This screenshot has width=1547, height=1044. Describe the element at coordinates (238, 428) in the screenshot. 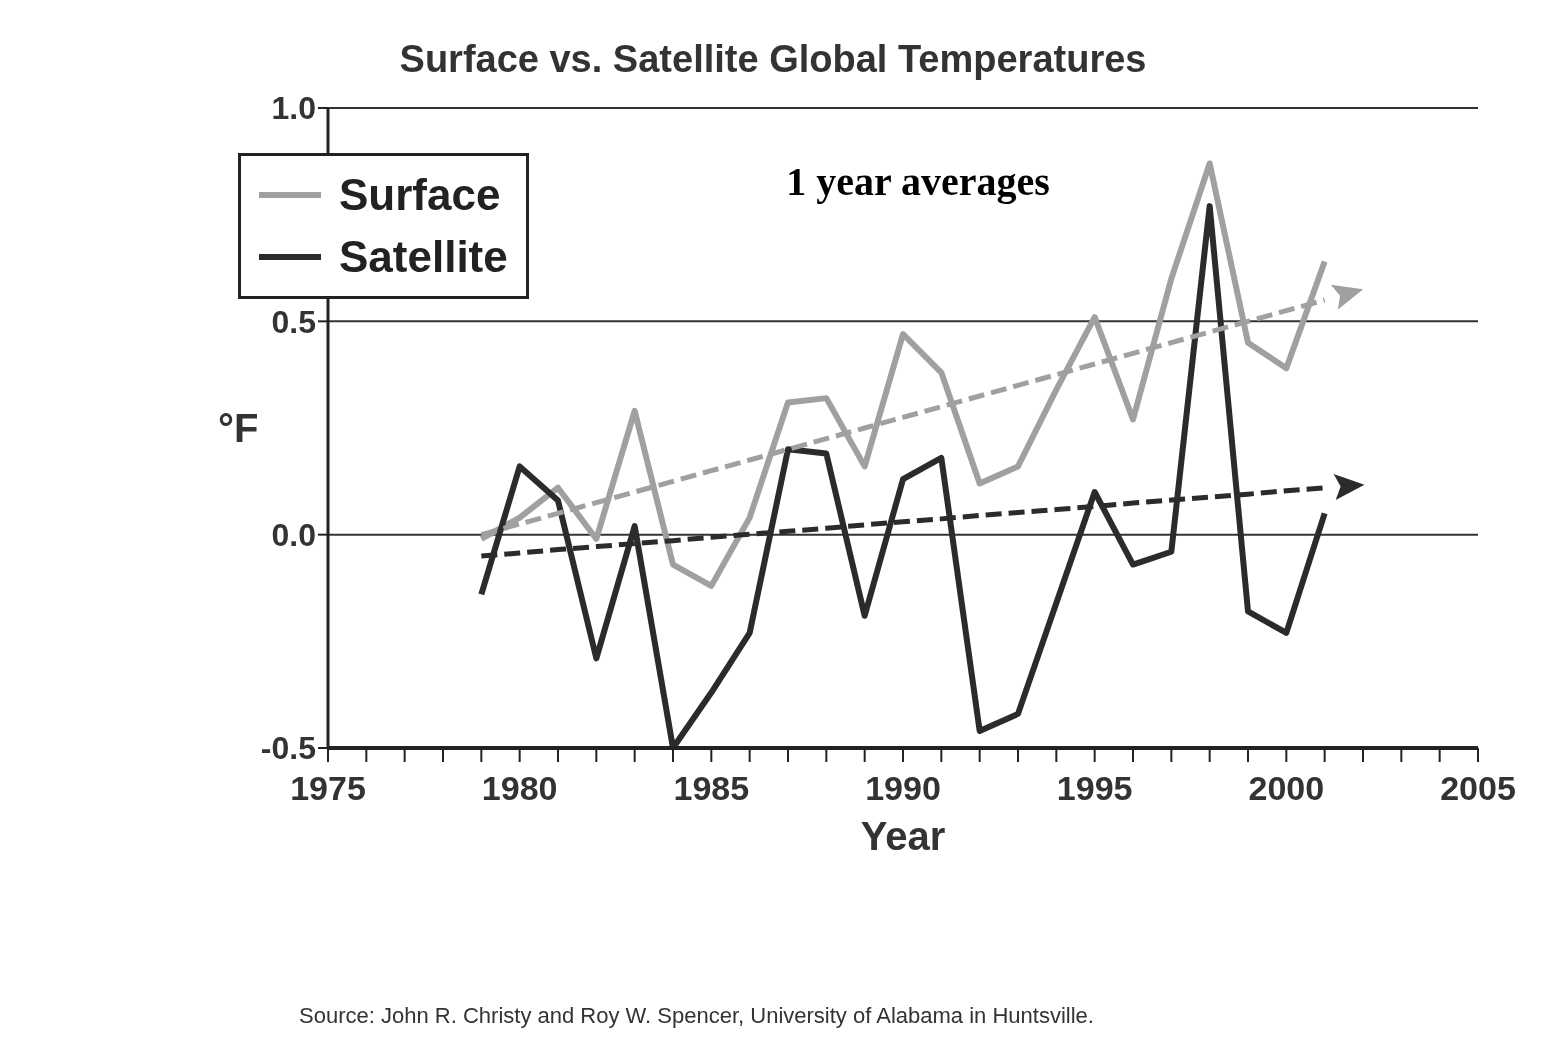

I see `y-axis-title: °F` at that location.